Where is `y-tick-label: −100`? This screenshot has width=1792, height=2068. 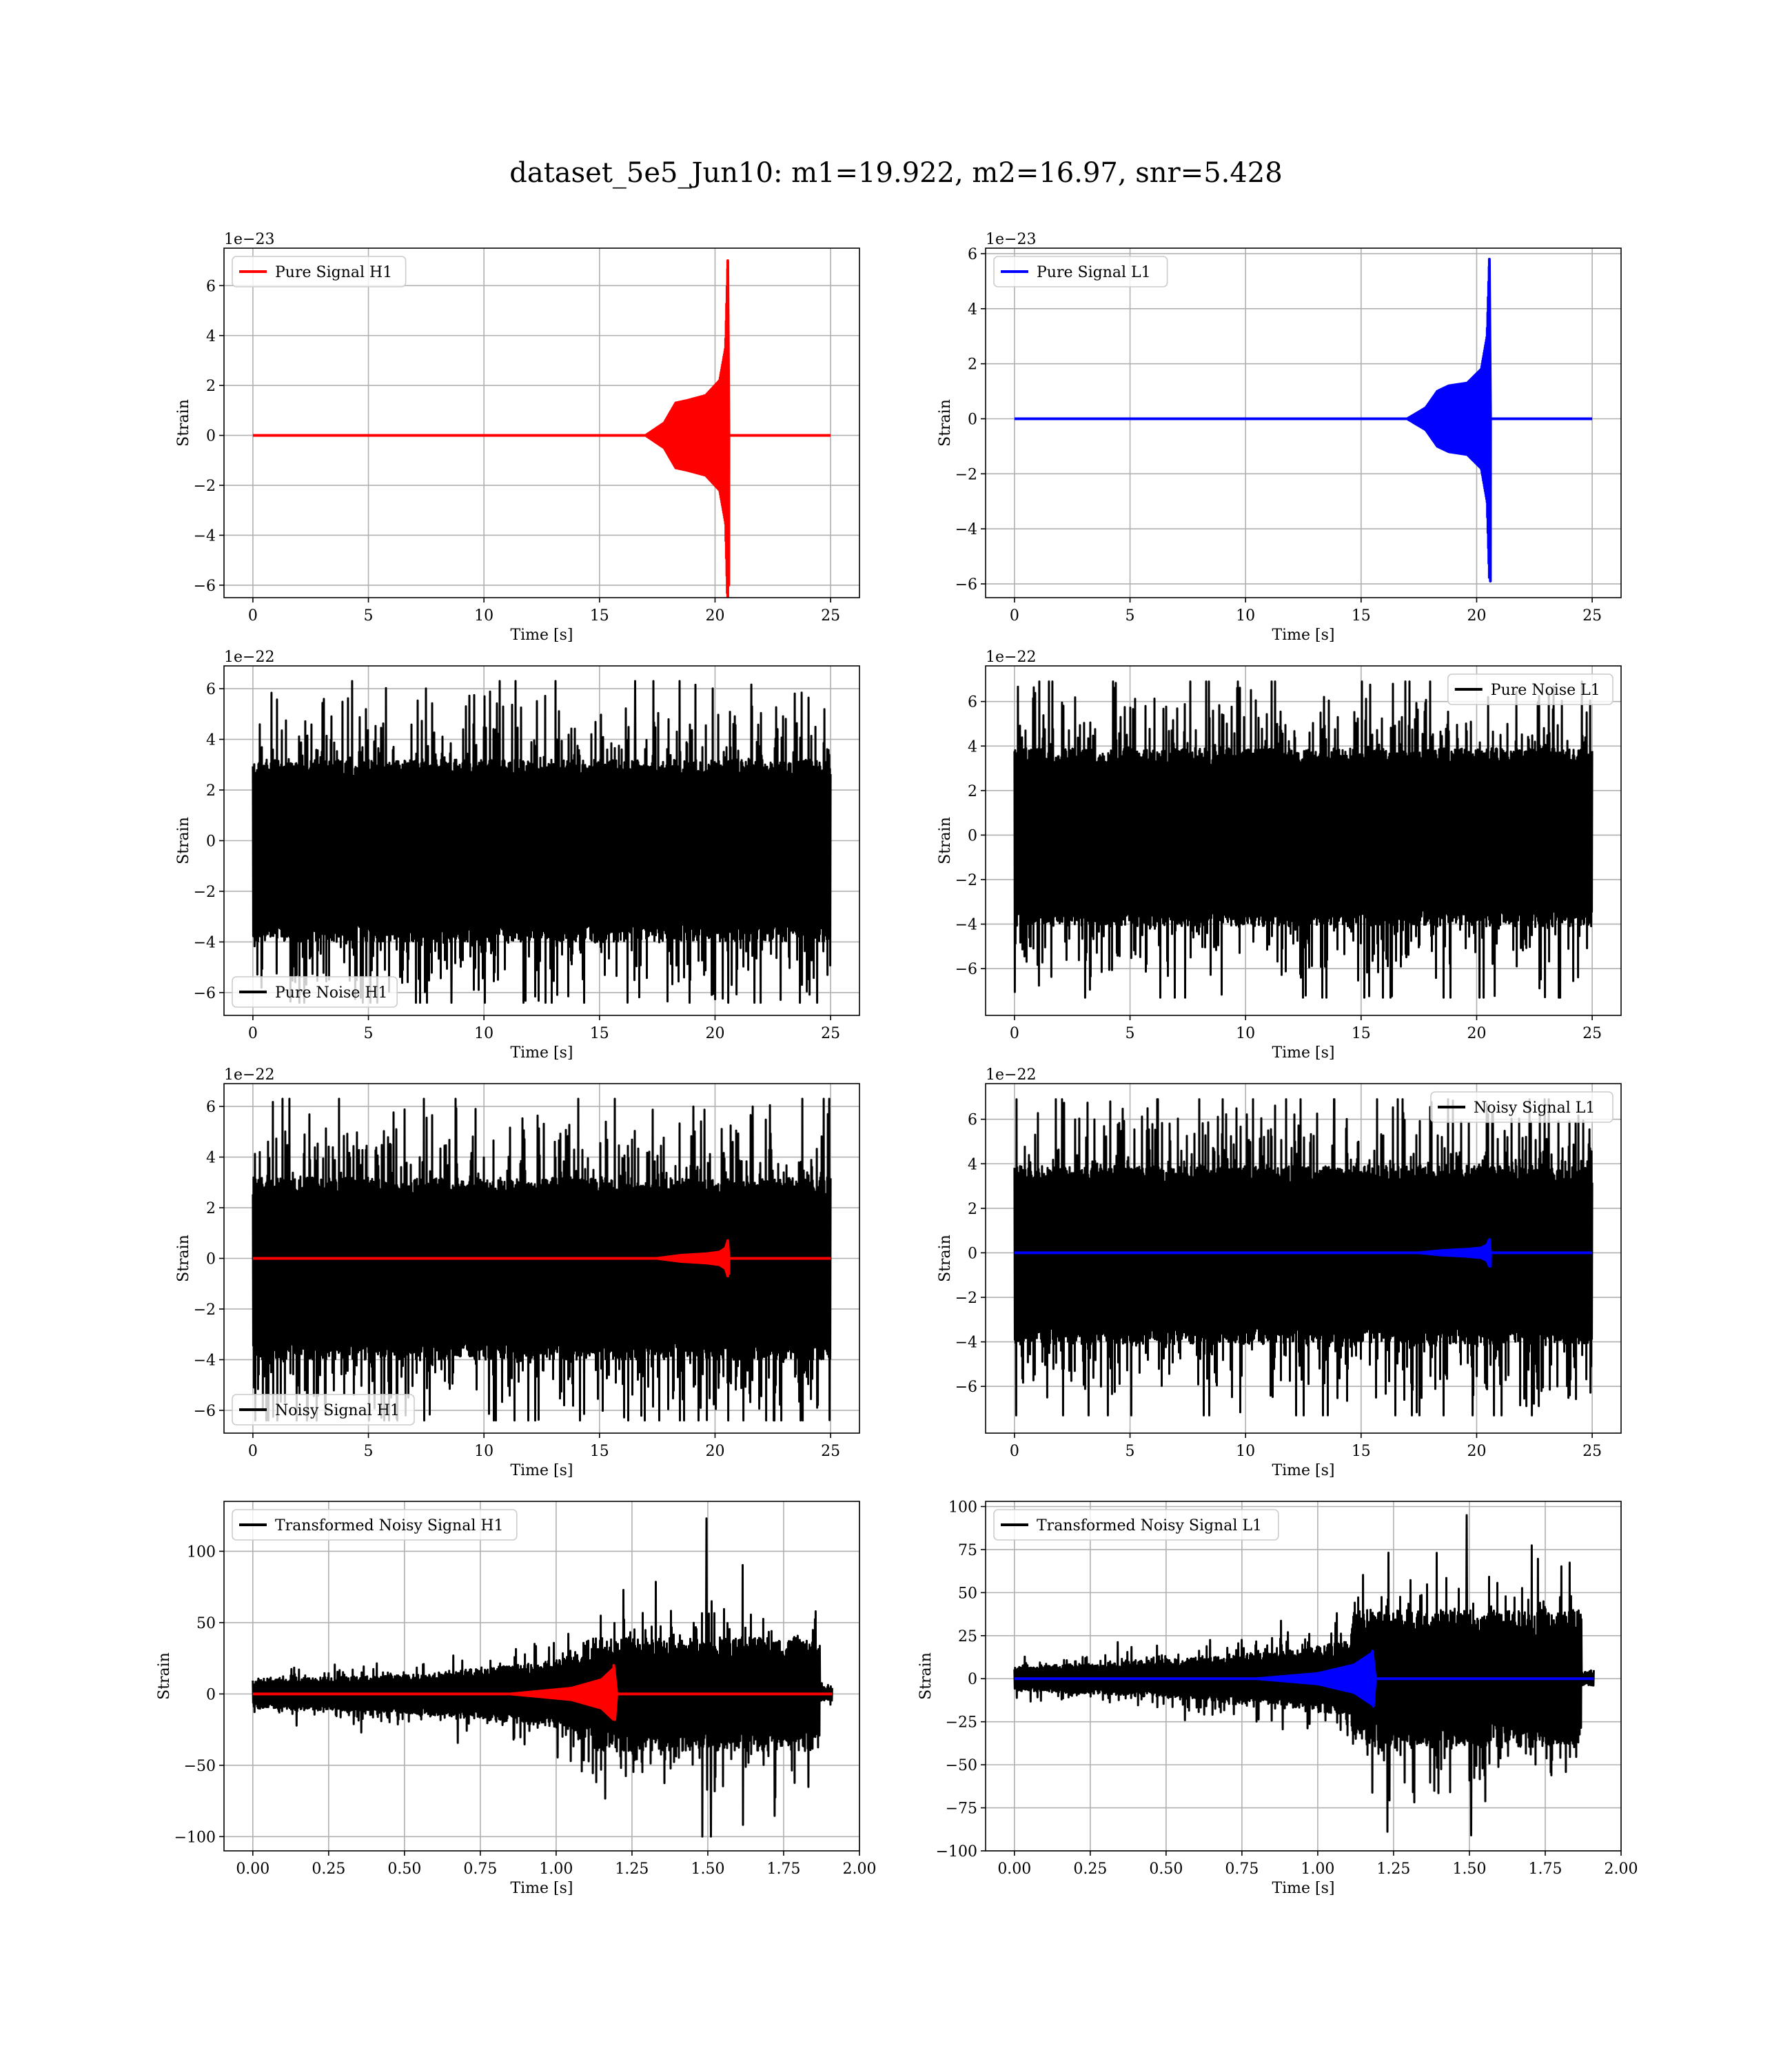 y-tick-label: −100 is located at coordinates (956, 1852).